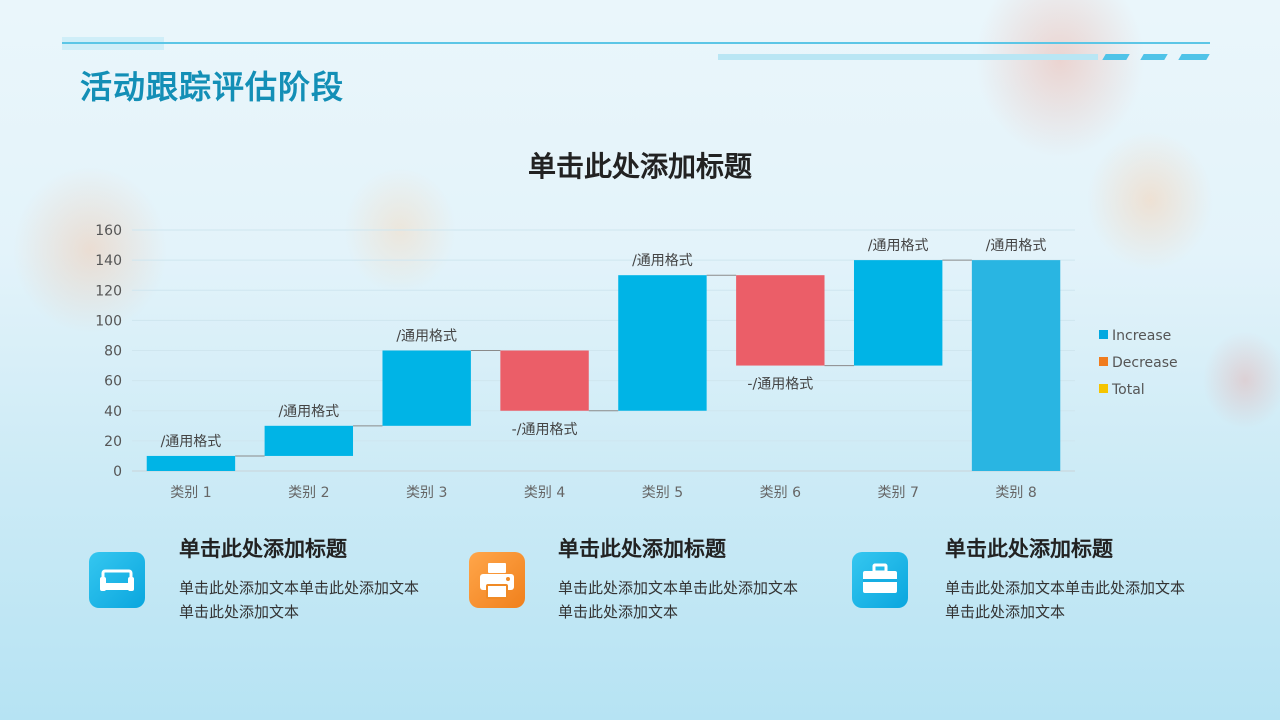  I want to click on printer-icon, so click(497, 580).